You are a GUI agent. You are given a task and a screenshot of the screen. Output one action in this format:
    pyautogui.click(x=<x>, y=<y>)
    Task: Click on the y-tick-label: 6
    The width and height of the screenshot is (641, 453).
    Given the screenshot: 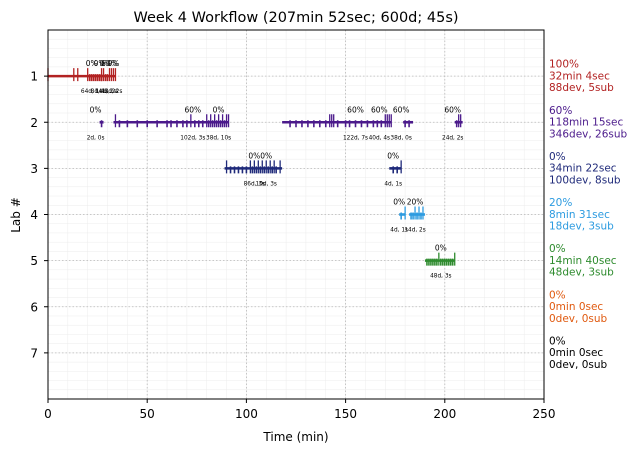 What is the action you would take?
    pyautogui.click(x=34, y=307)
    